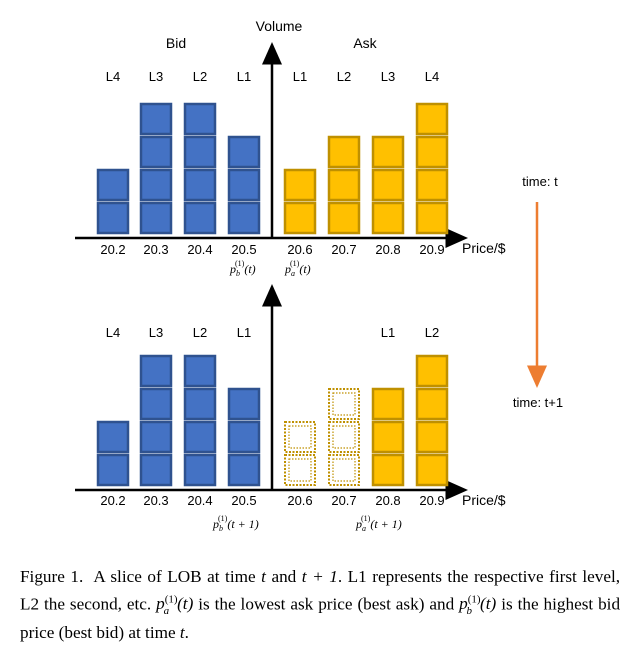 This screenshot has width=637, height=645. What do you see at coordinates (538, 402) in the screenshot?
I see `time-t1-label: time: t+1` at bounding box center [538, 402].